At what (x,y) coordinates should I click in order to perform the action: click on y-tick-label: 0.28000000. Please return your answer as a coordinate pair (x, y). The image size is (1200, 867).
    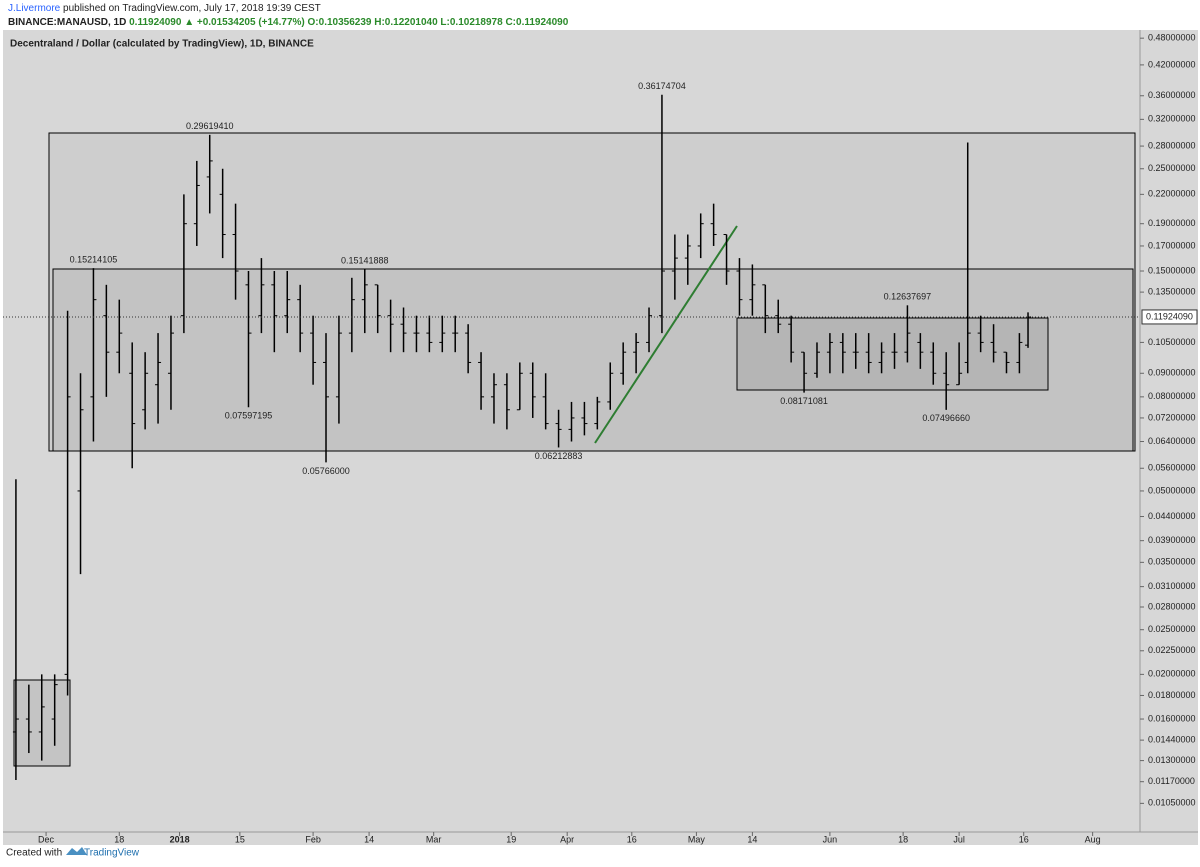
    Looking at the image, I should click on (1172, 145).